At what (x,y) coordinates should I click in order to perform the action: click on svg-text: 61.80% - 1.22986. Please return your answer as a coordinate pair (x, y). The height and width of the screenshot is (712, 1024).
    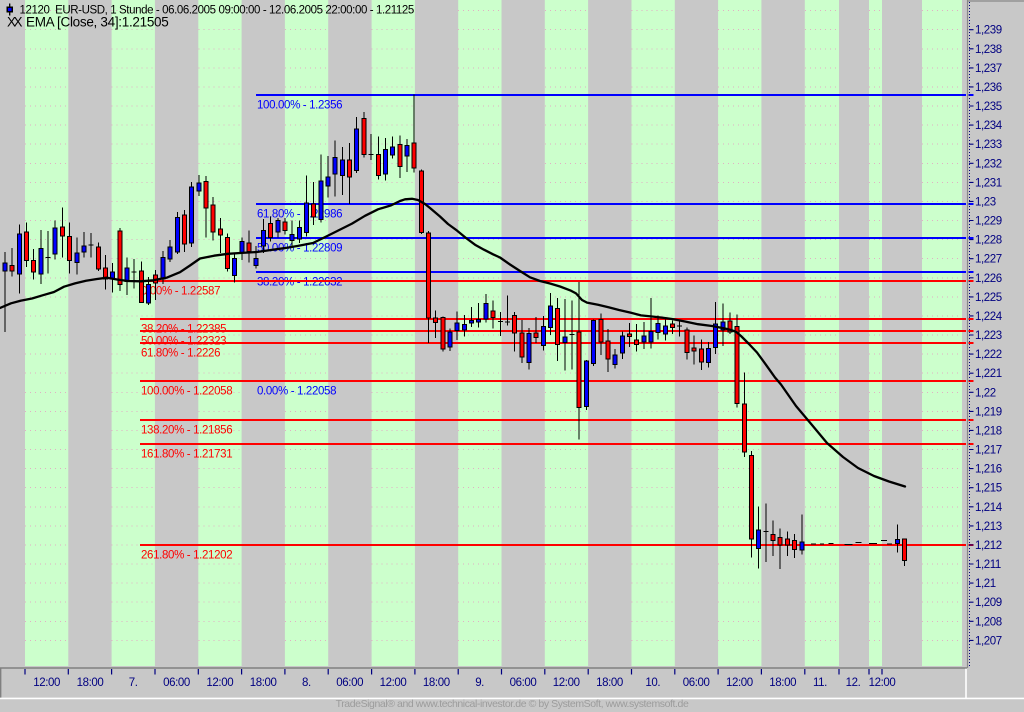
    Looking at the image, I should click on (299, 215).